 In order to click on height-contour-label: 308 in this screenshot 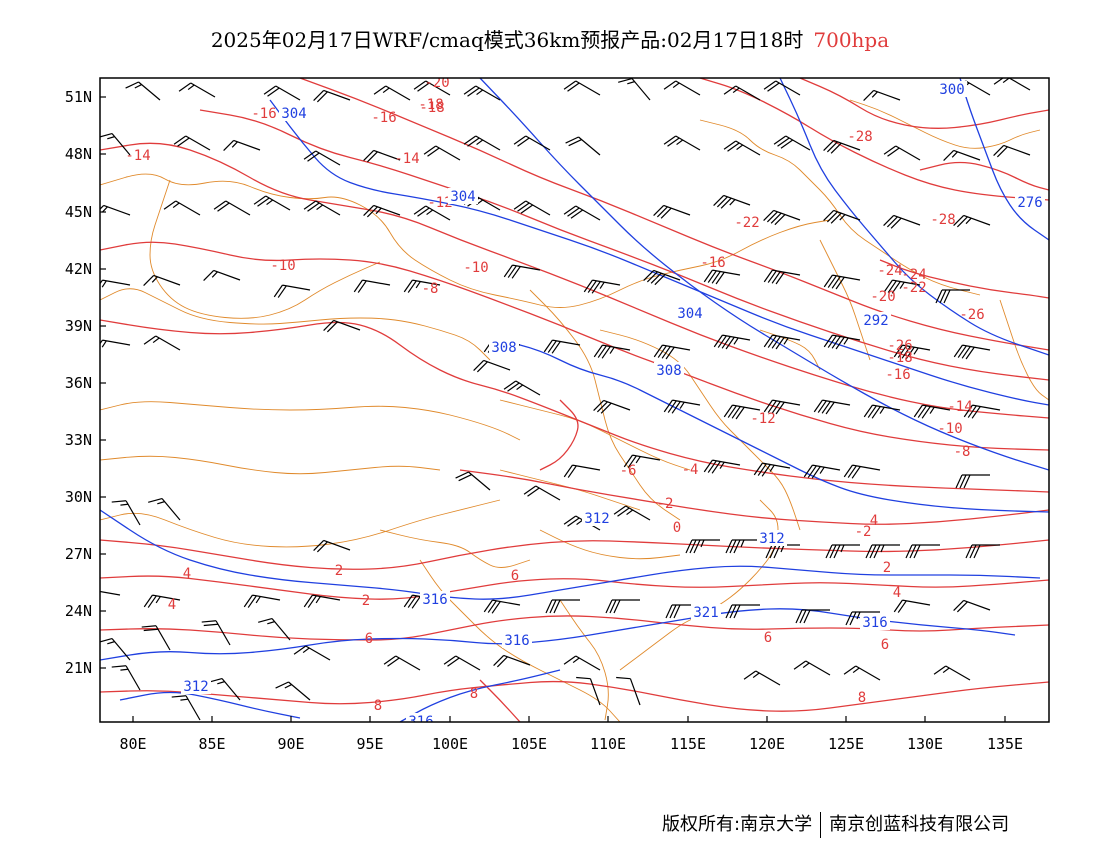, I will do `click(668, 371)`.